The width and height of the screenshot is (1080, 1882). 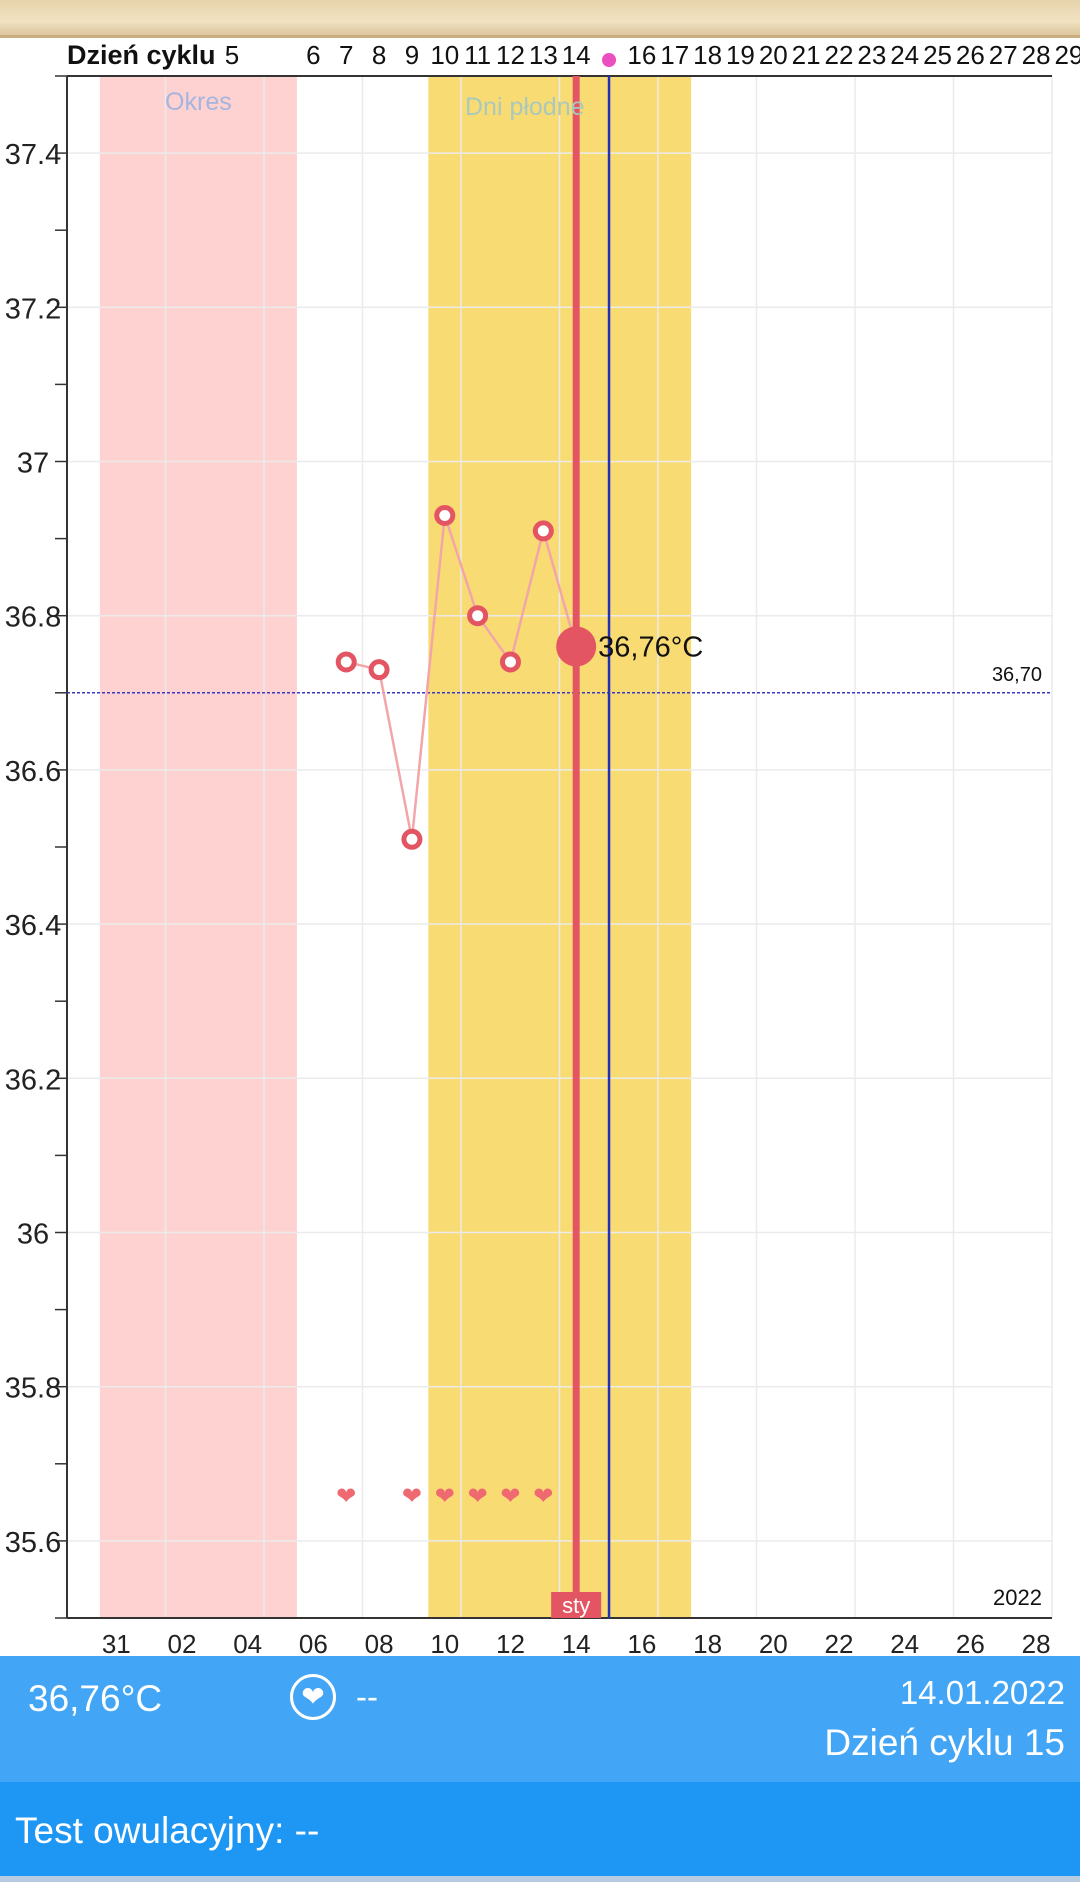 I want to click on date-tick-label: 12, so click(x=510, y=1642).